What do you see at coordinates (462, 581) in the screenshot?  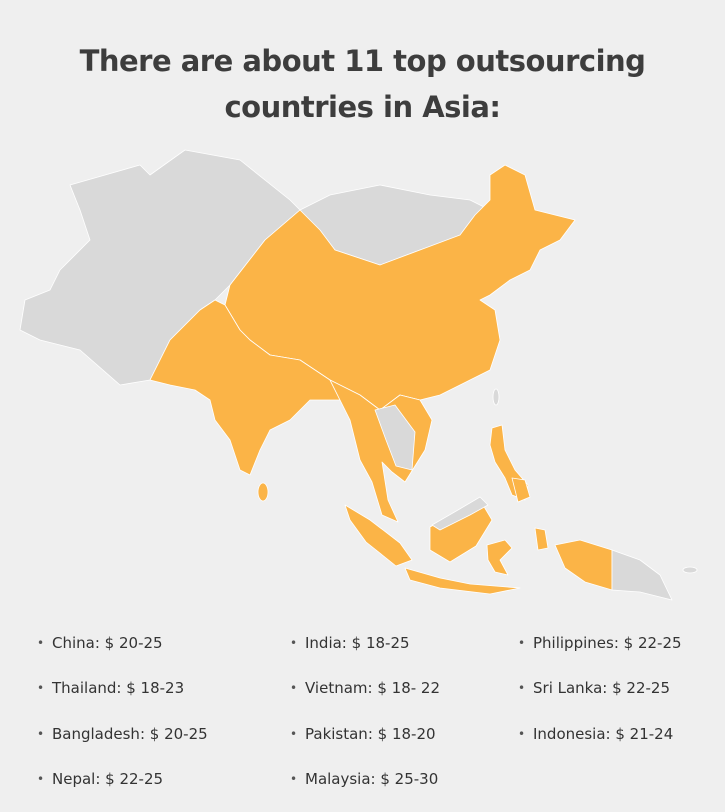 I see `region-java` at bounding box center [462, 581].